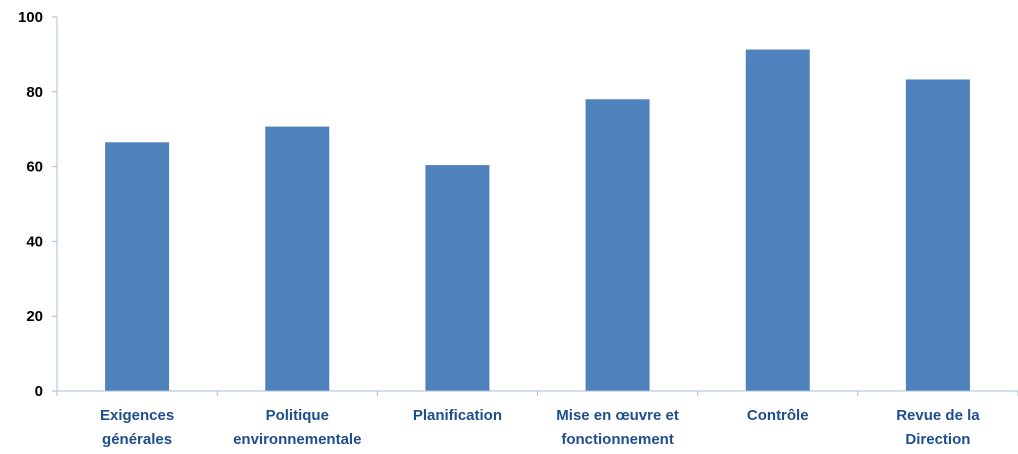 The image size is (1018, 454). Describe the element at coordinates (34, 241) in the screenshot. I see `y-tick-label: 40` at that location.